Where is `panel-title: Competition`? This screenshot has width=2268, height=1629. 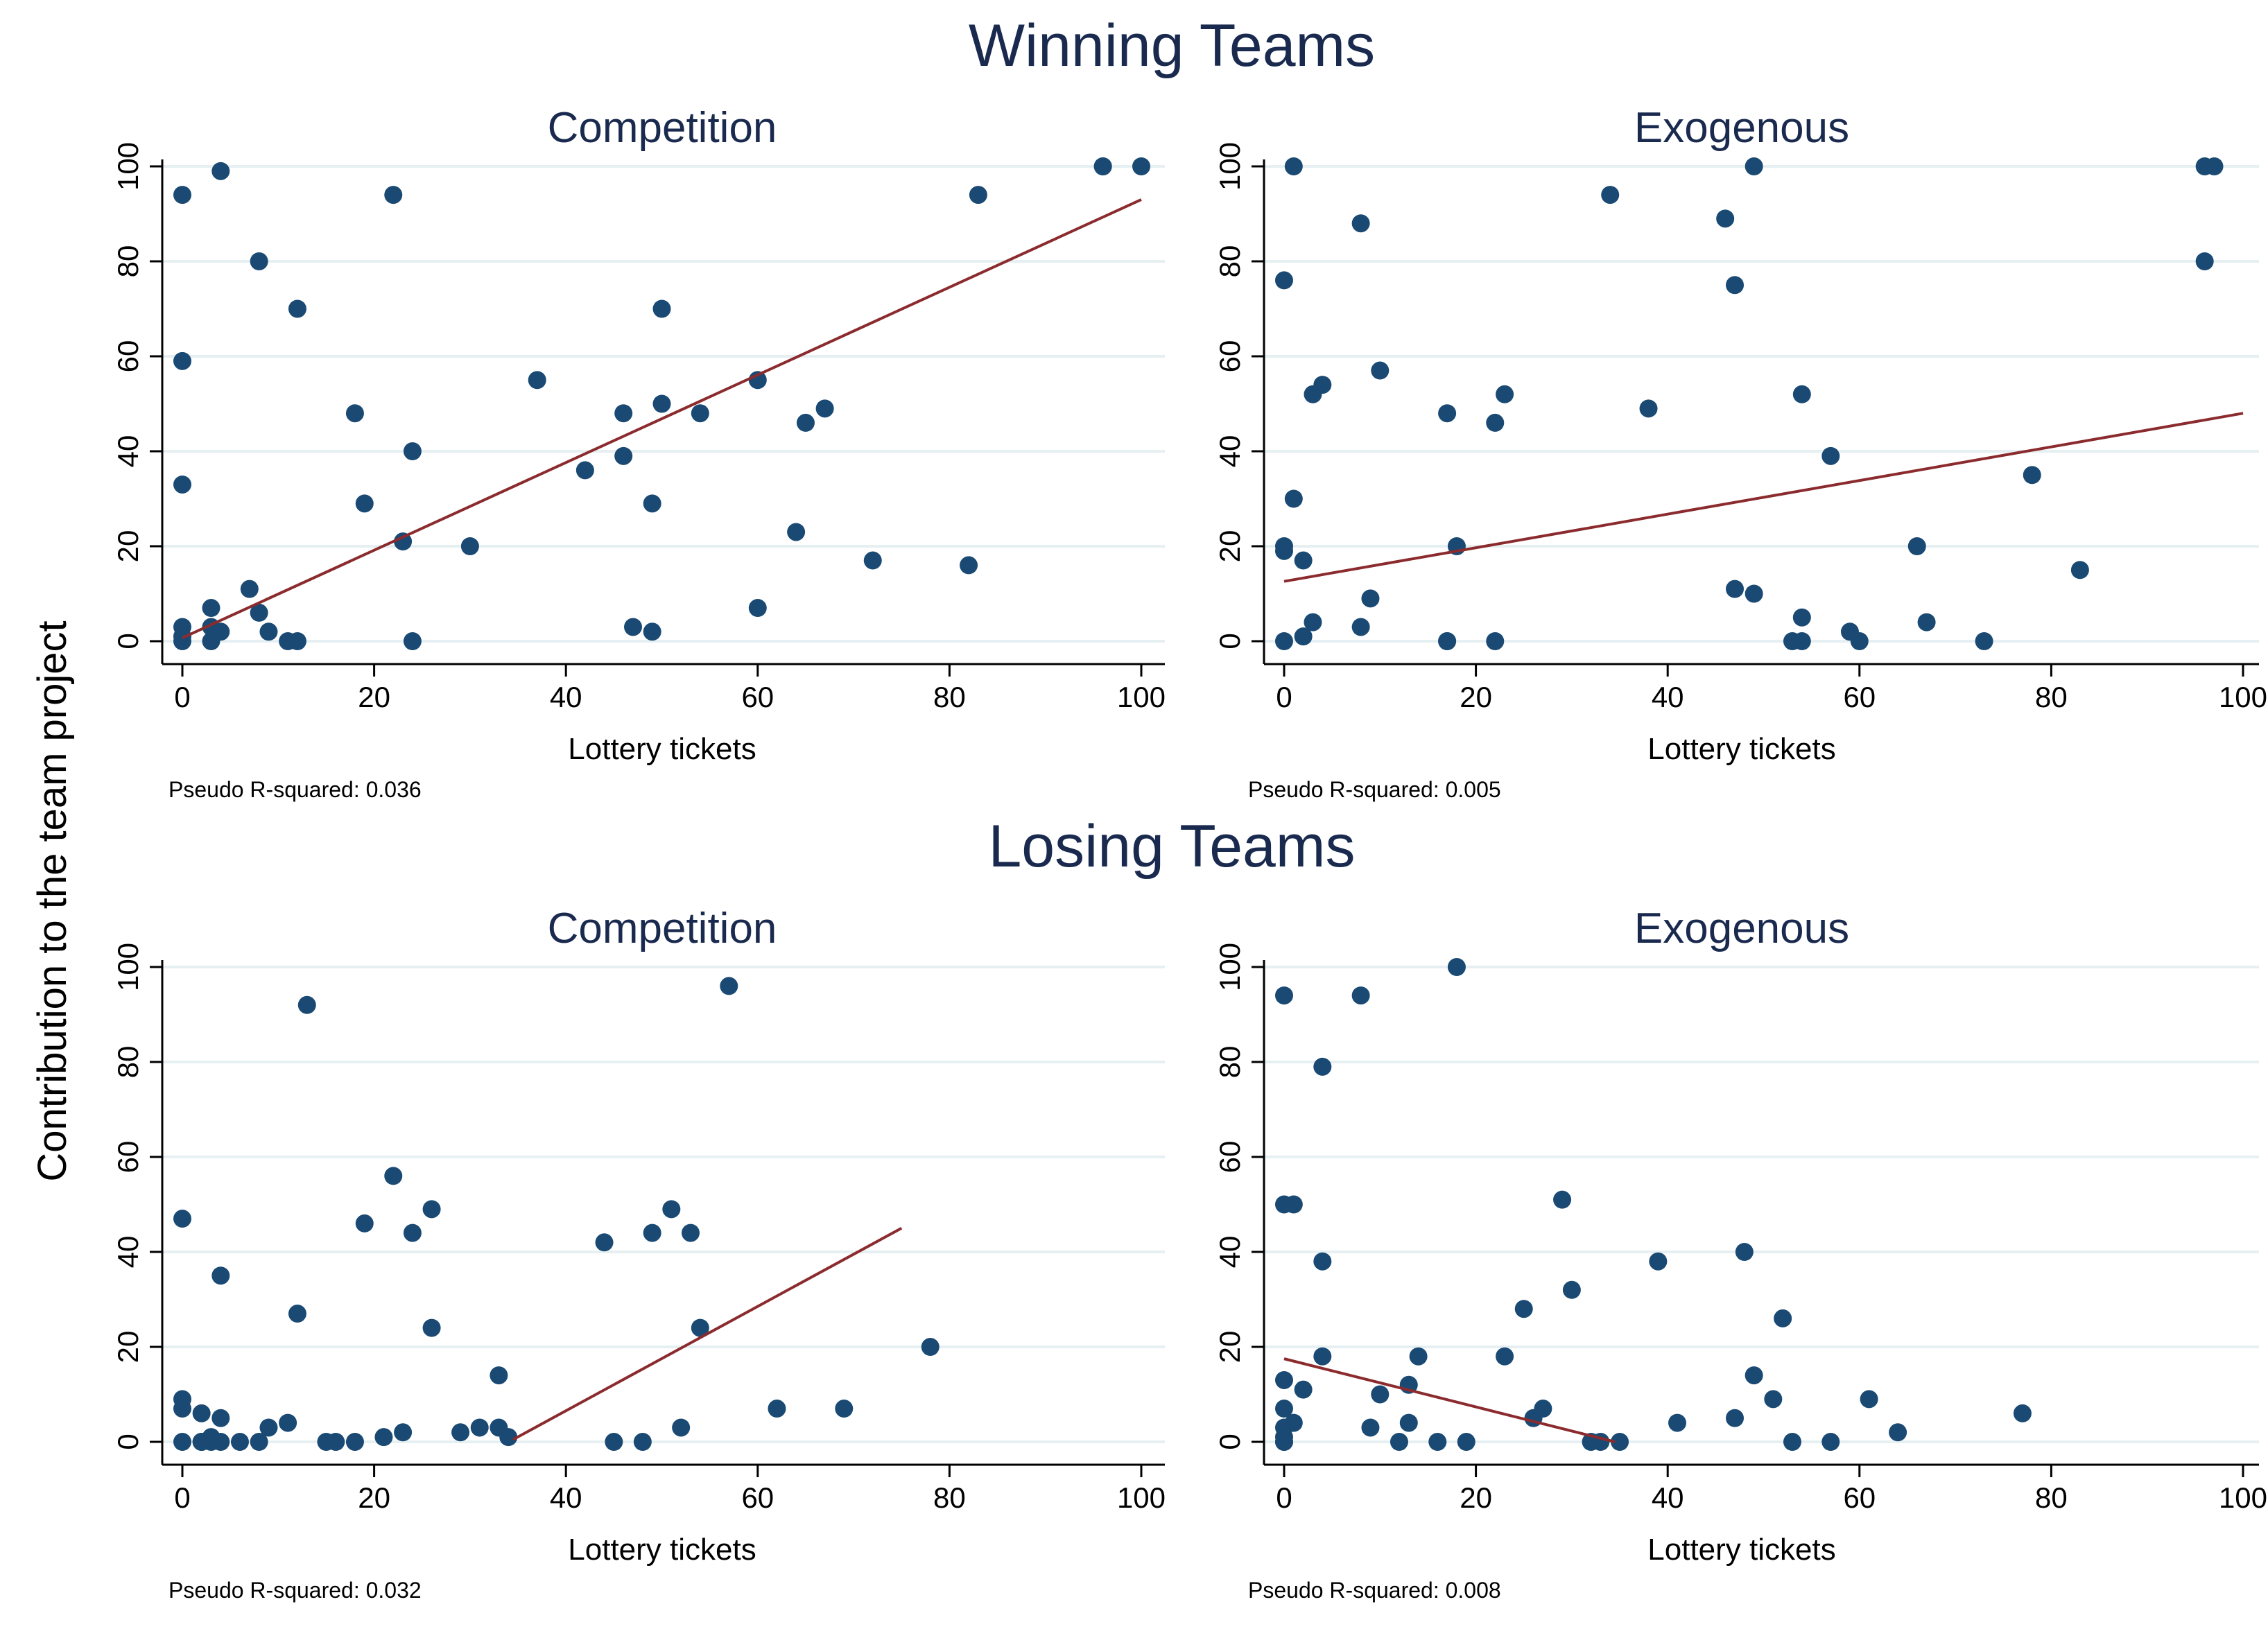 panel-title: Competition is located at coordinates (662, 929).